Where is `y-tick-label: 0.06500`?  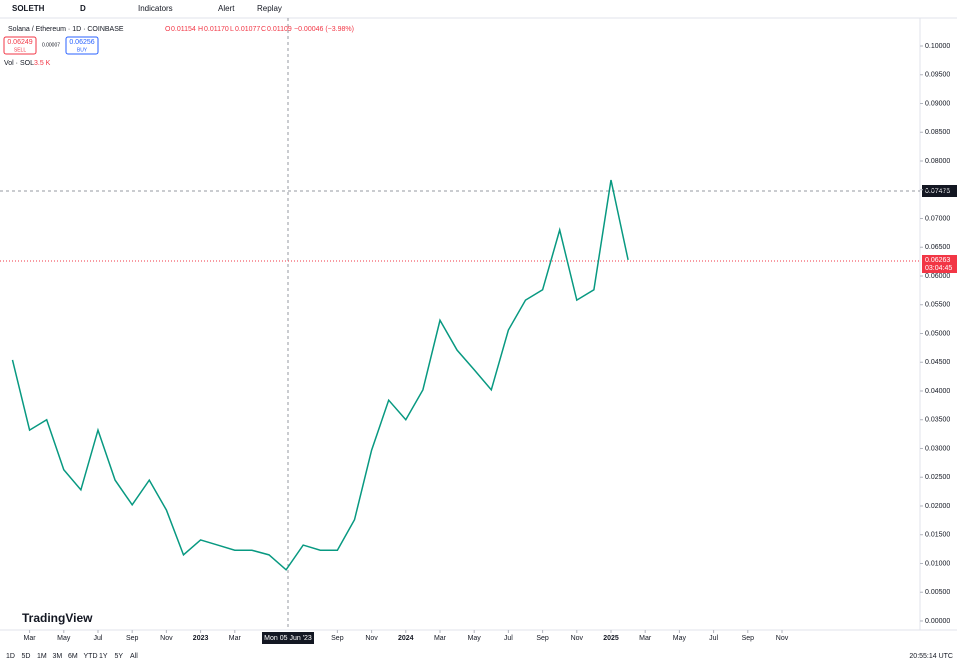
y-tick-label: 0.06500 is located at coordinates (937, 247).